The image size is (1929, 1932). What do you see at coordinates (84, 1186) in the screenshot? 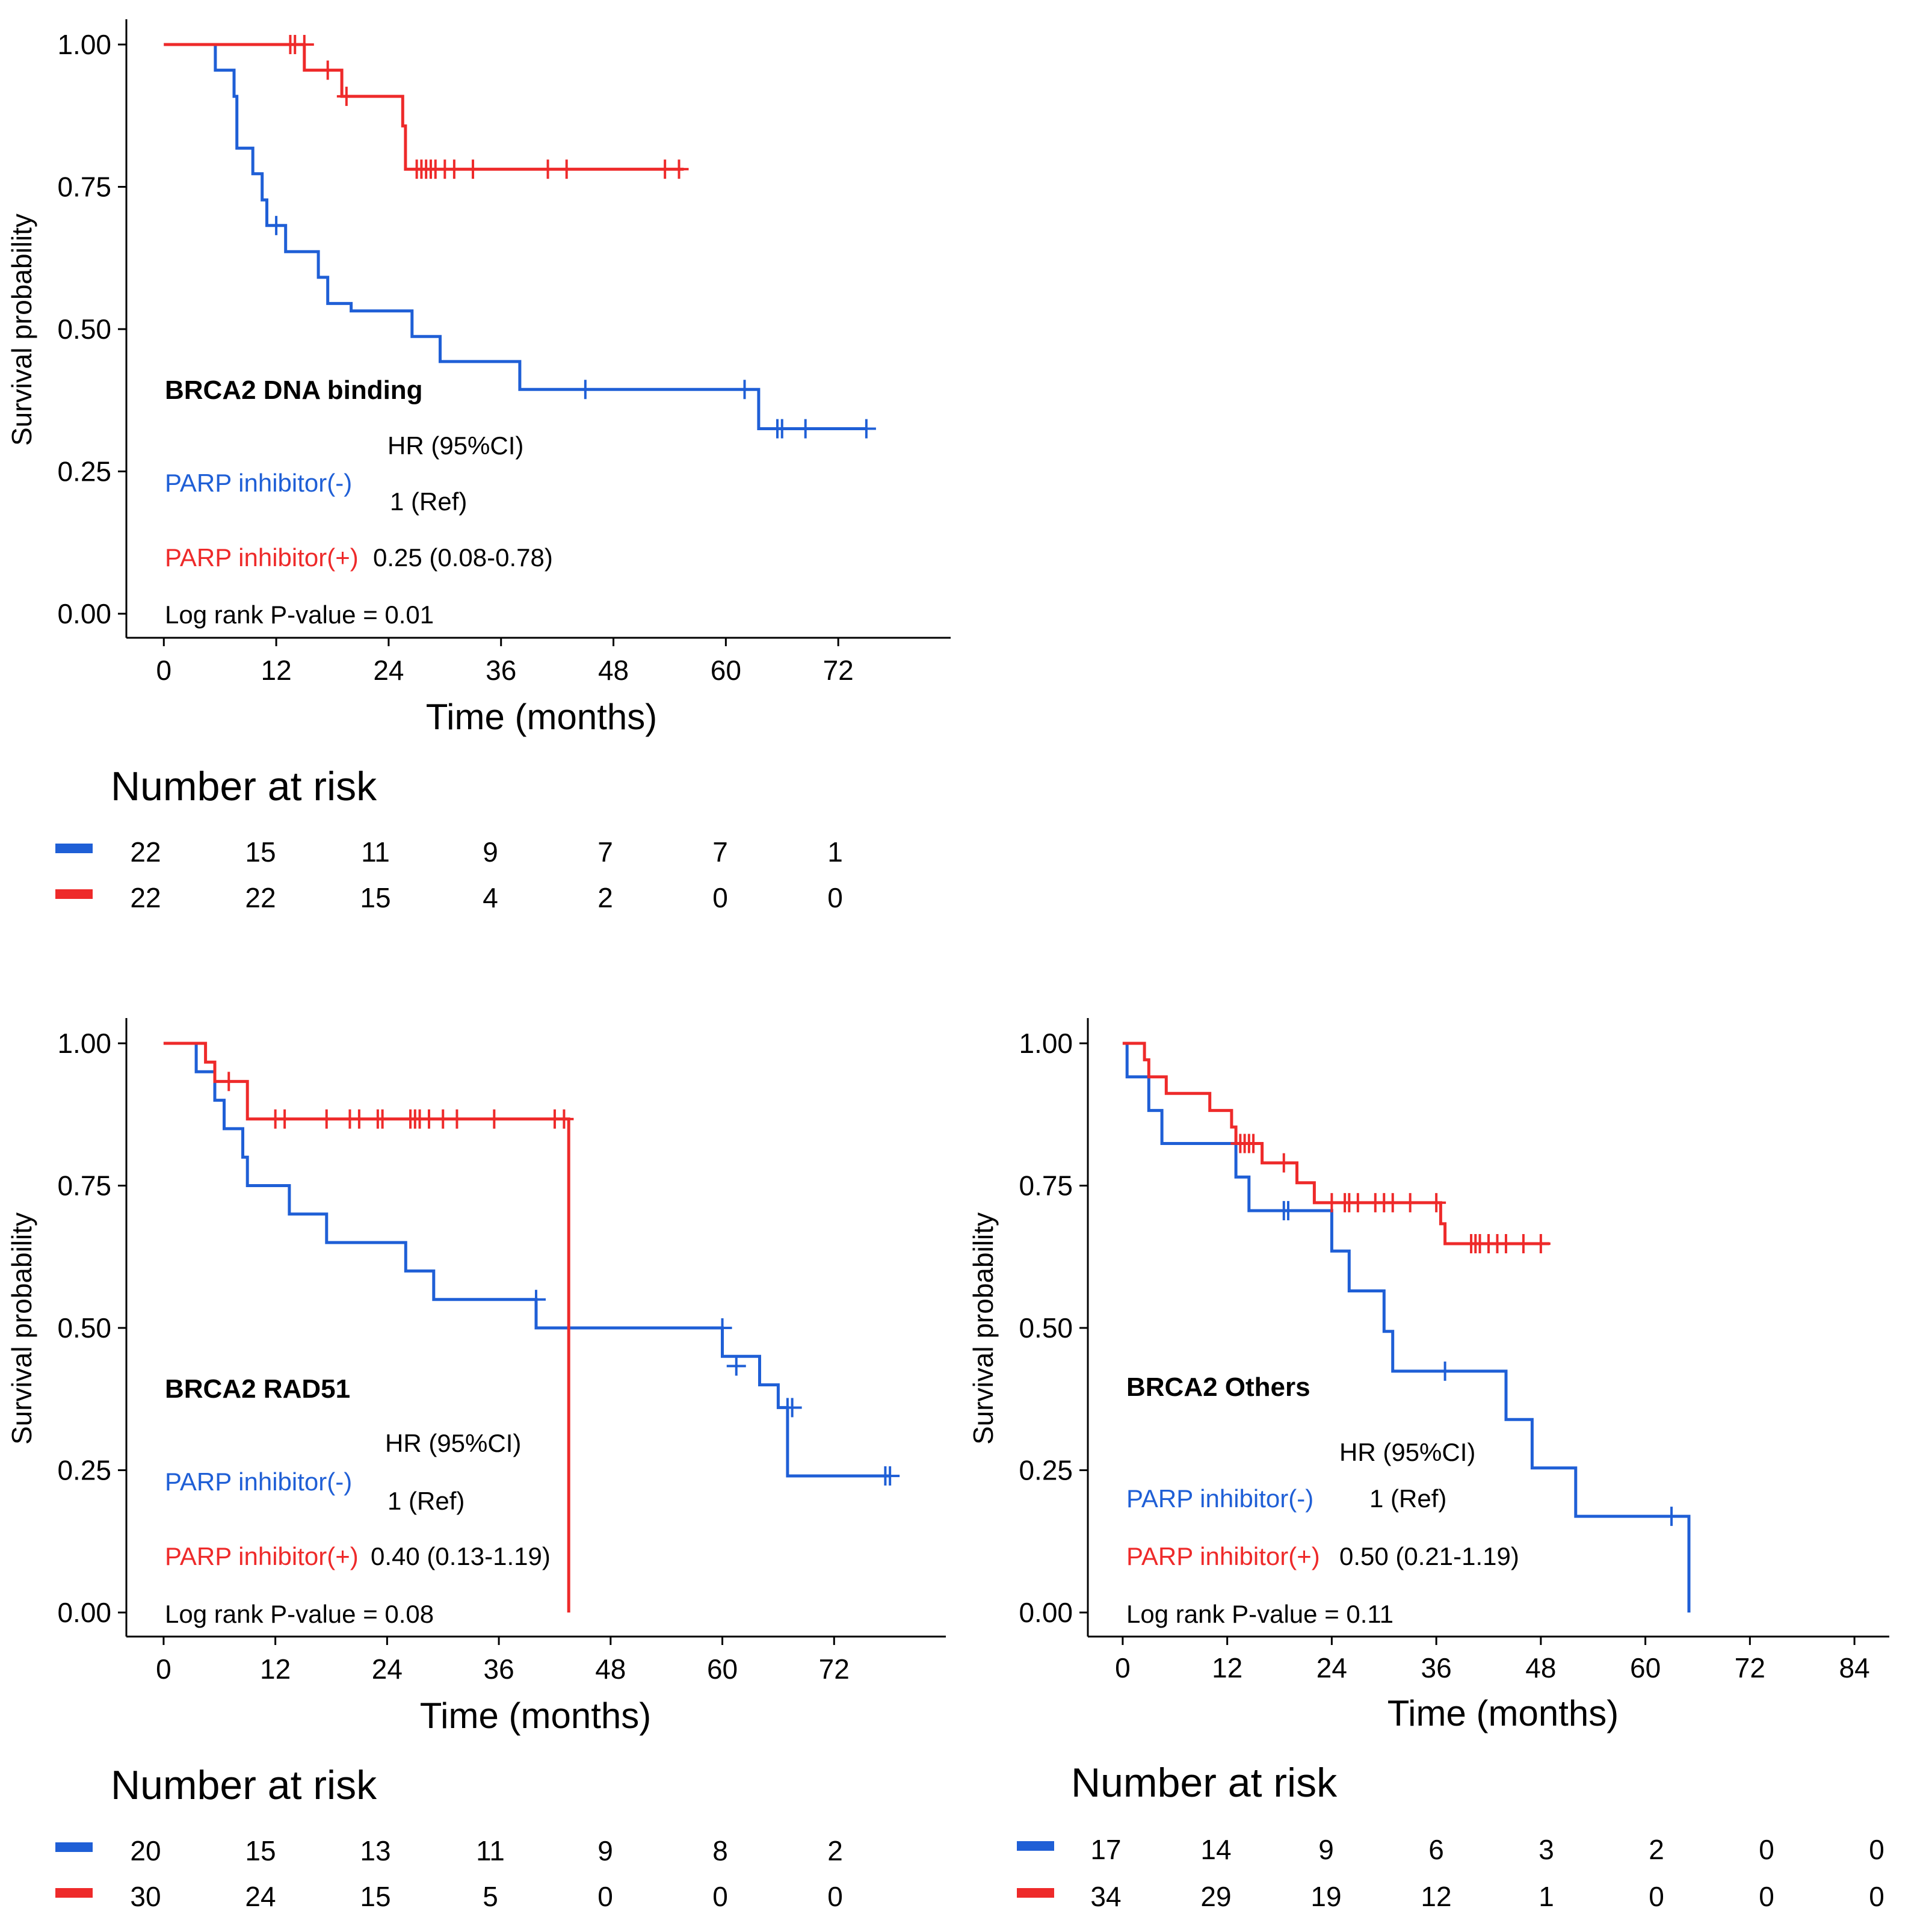
I see `y-tick-label: 0.75` at bounding box center [84, 1186].